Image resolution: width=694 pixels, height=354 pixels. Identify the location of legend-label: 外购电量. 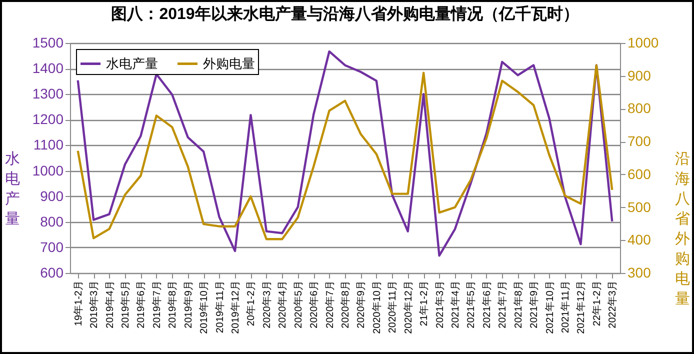
(229, 63).